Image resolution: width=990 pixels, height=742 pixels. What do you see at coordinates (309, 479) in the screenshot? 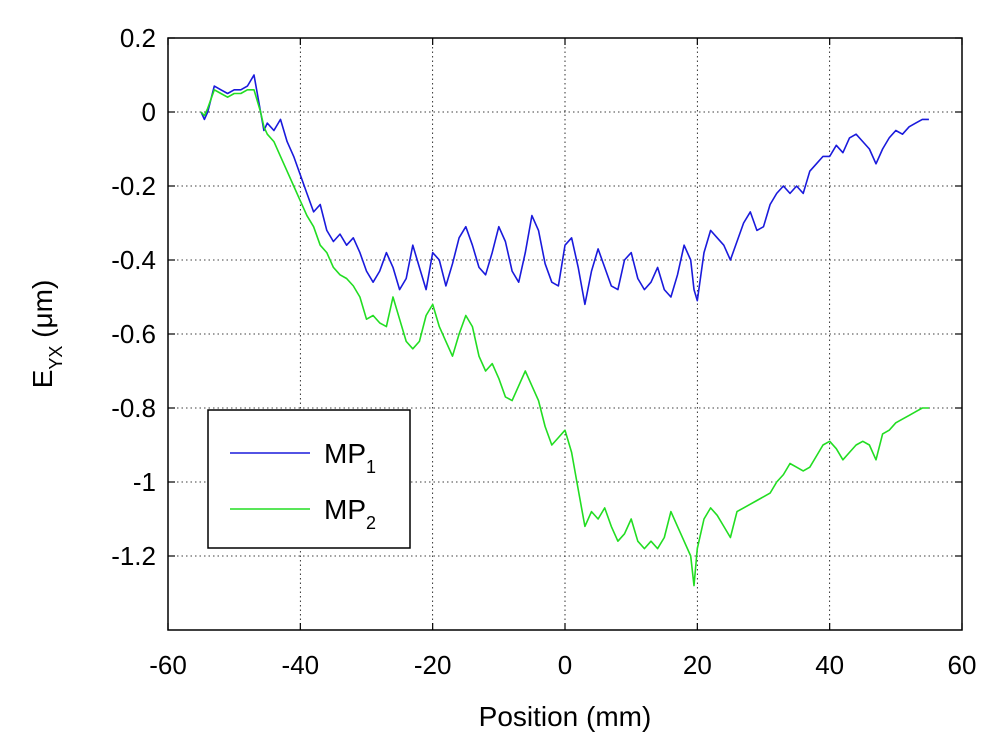
I see `legend-box` at bounding box center [309, 479].